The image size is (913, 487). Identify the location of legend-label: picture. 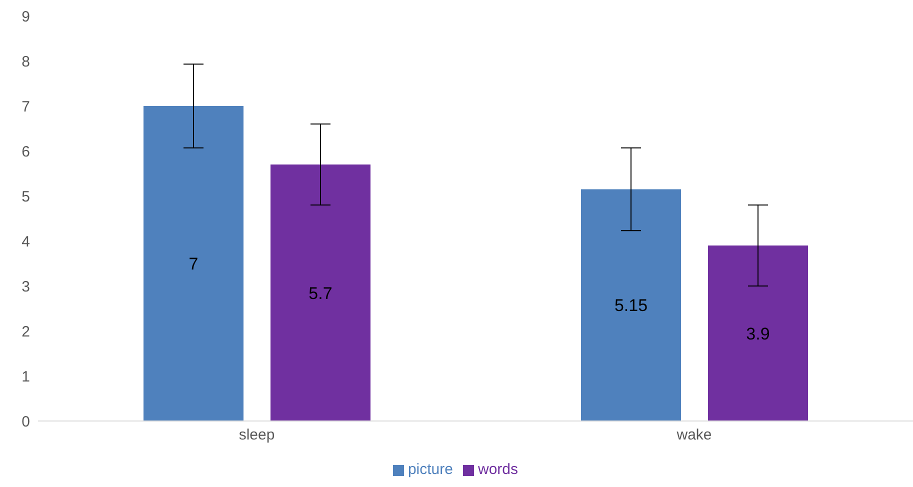
(430, 469).